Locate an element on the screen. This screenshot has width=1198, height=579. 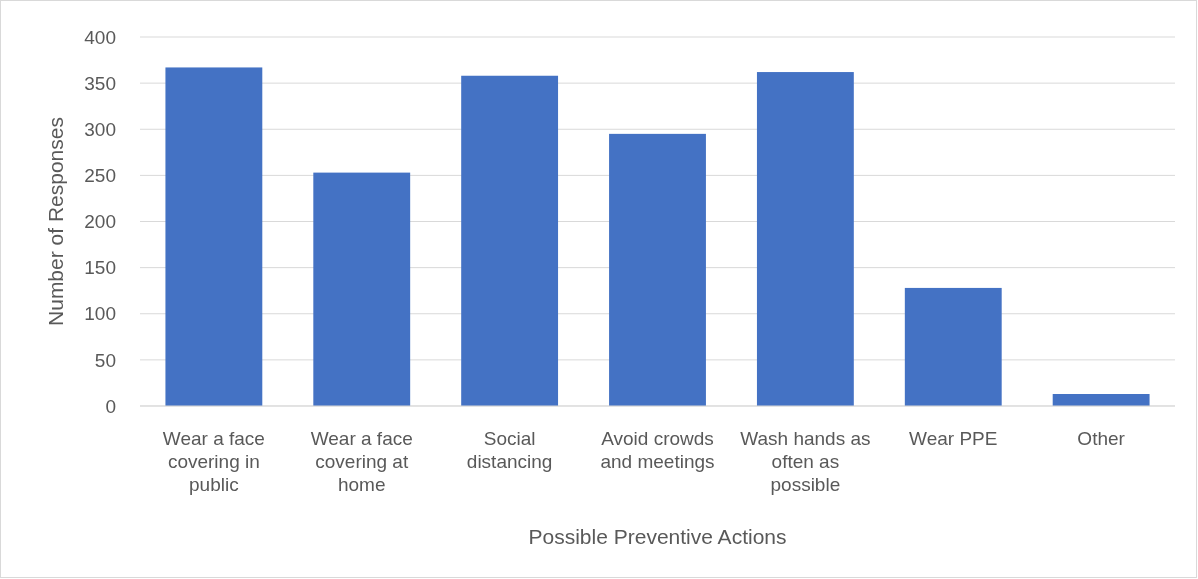
y-tick-label: 300 is located at coordinates (100, 129).